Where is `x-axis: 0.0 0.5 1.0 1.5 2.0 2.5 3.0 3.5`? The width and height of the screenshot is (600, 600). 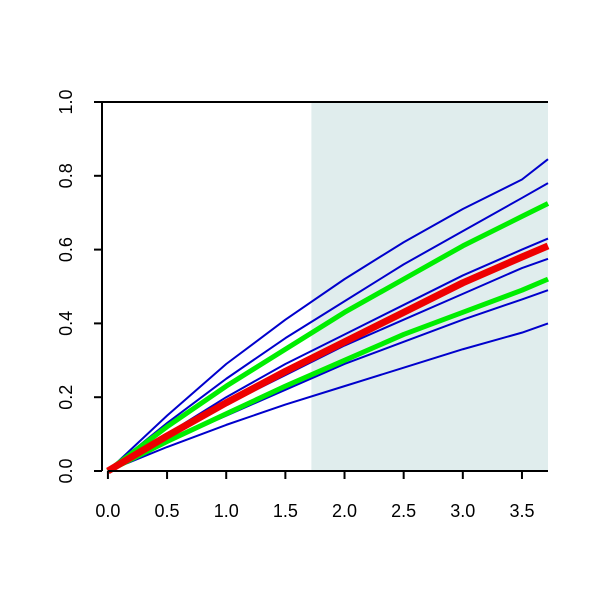
x-axis: 0.0 0.5 1.0 1.5 2.0 2.5 3.0 3.5 is located at coordinates (321, 495).